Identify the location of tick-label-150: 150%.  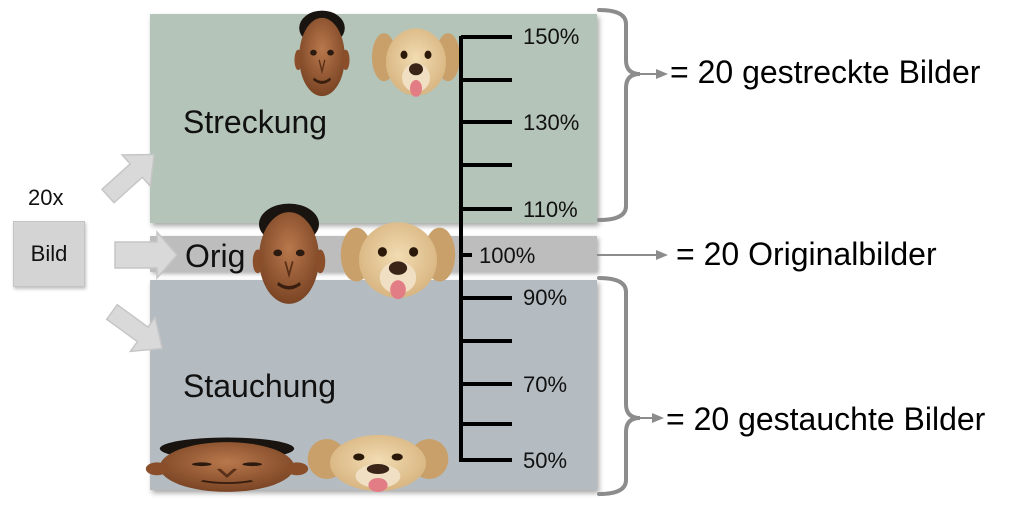
(551, 36).